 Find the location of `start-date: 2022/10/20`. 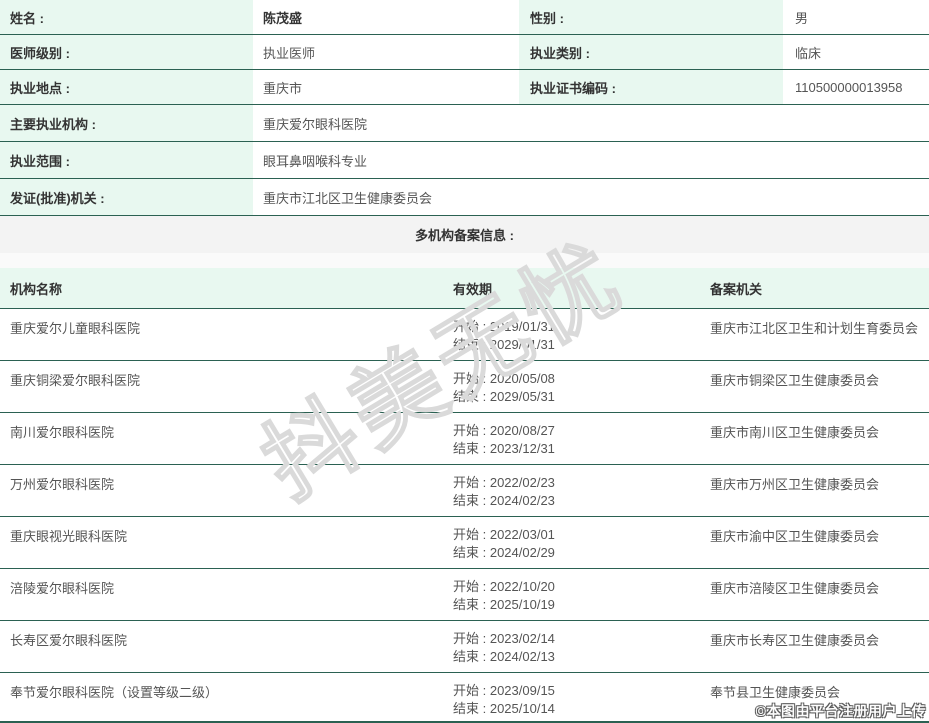

start-date: 2022/10/20 is located at coordinates (522, 586).